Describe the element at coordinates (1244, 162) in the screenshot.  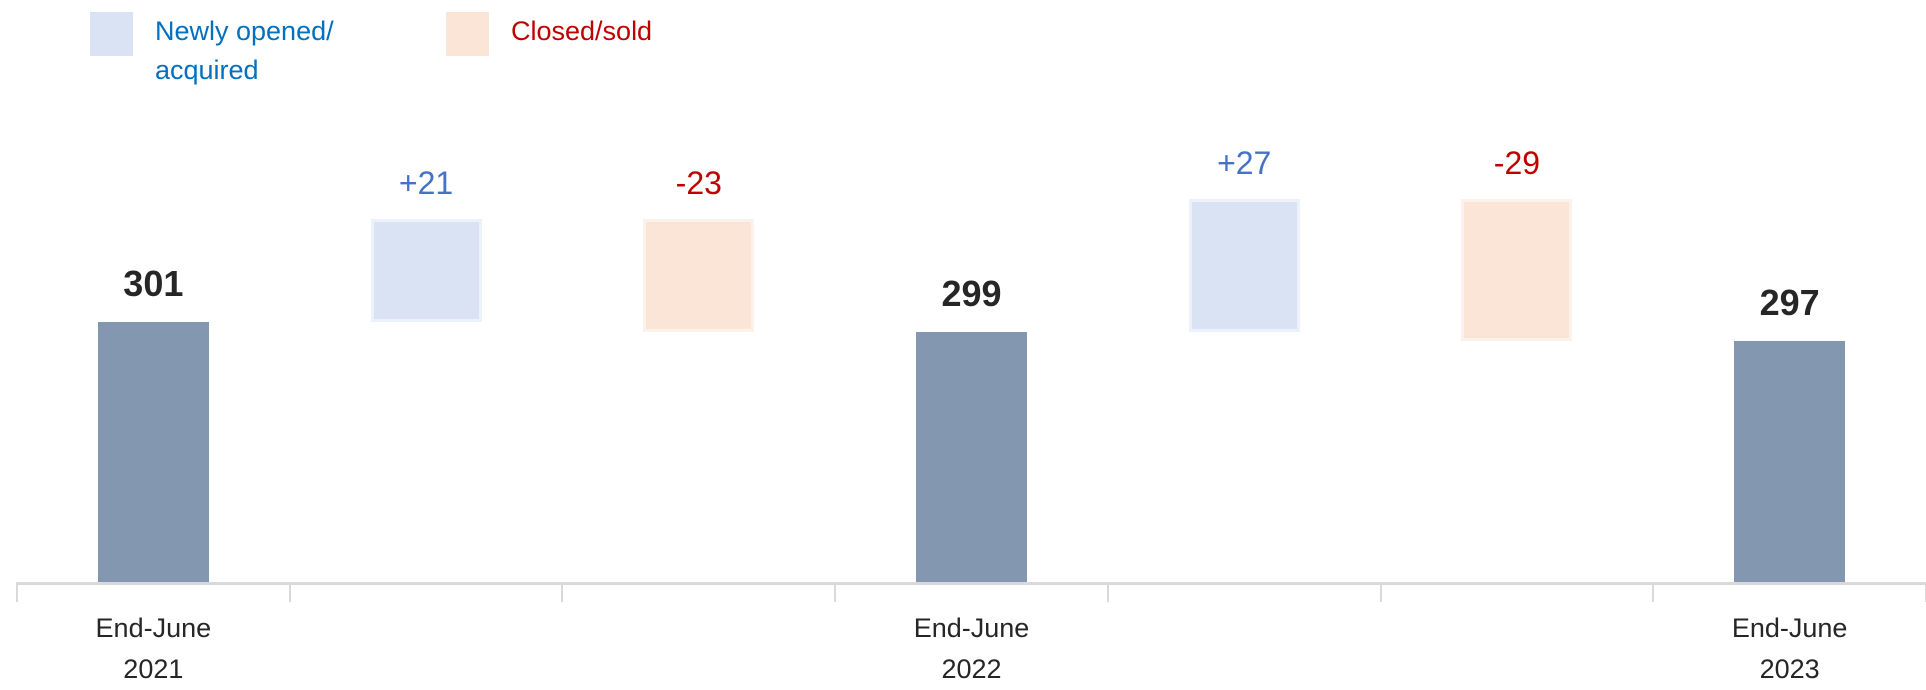
I see `value-label: +27` at that location.